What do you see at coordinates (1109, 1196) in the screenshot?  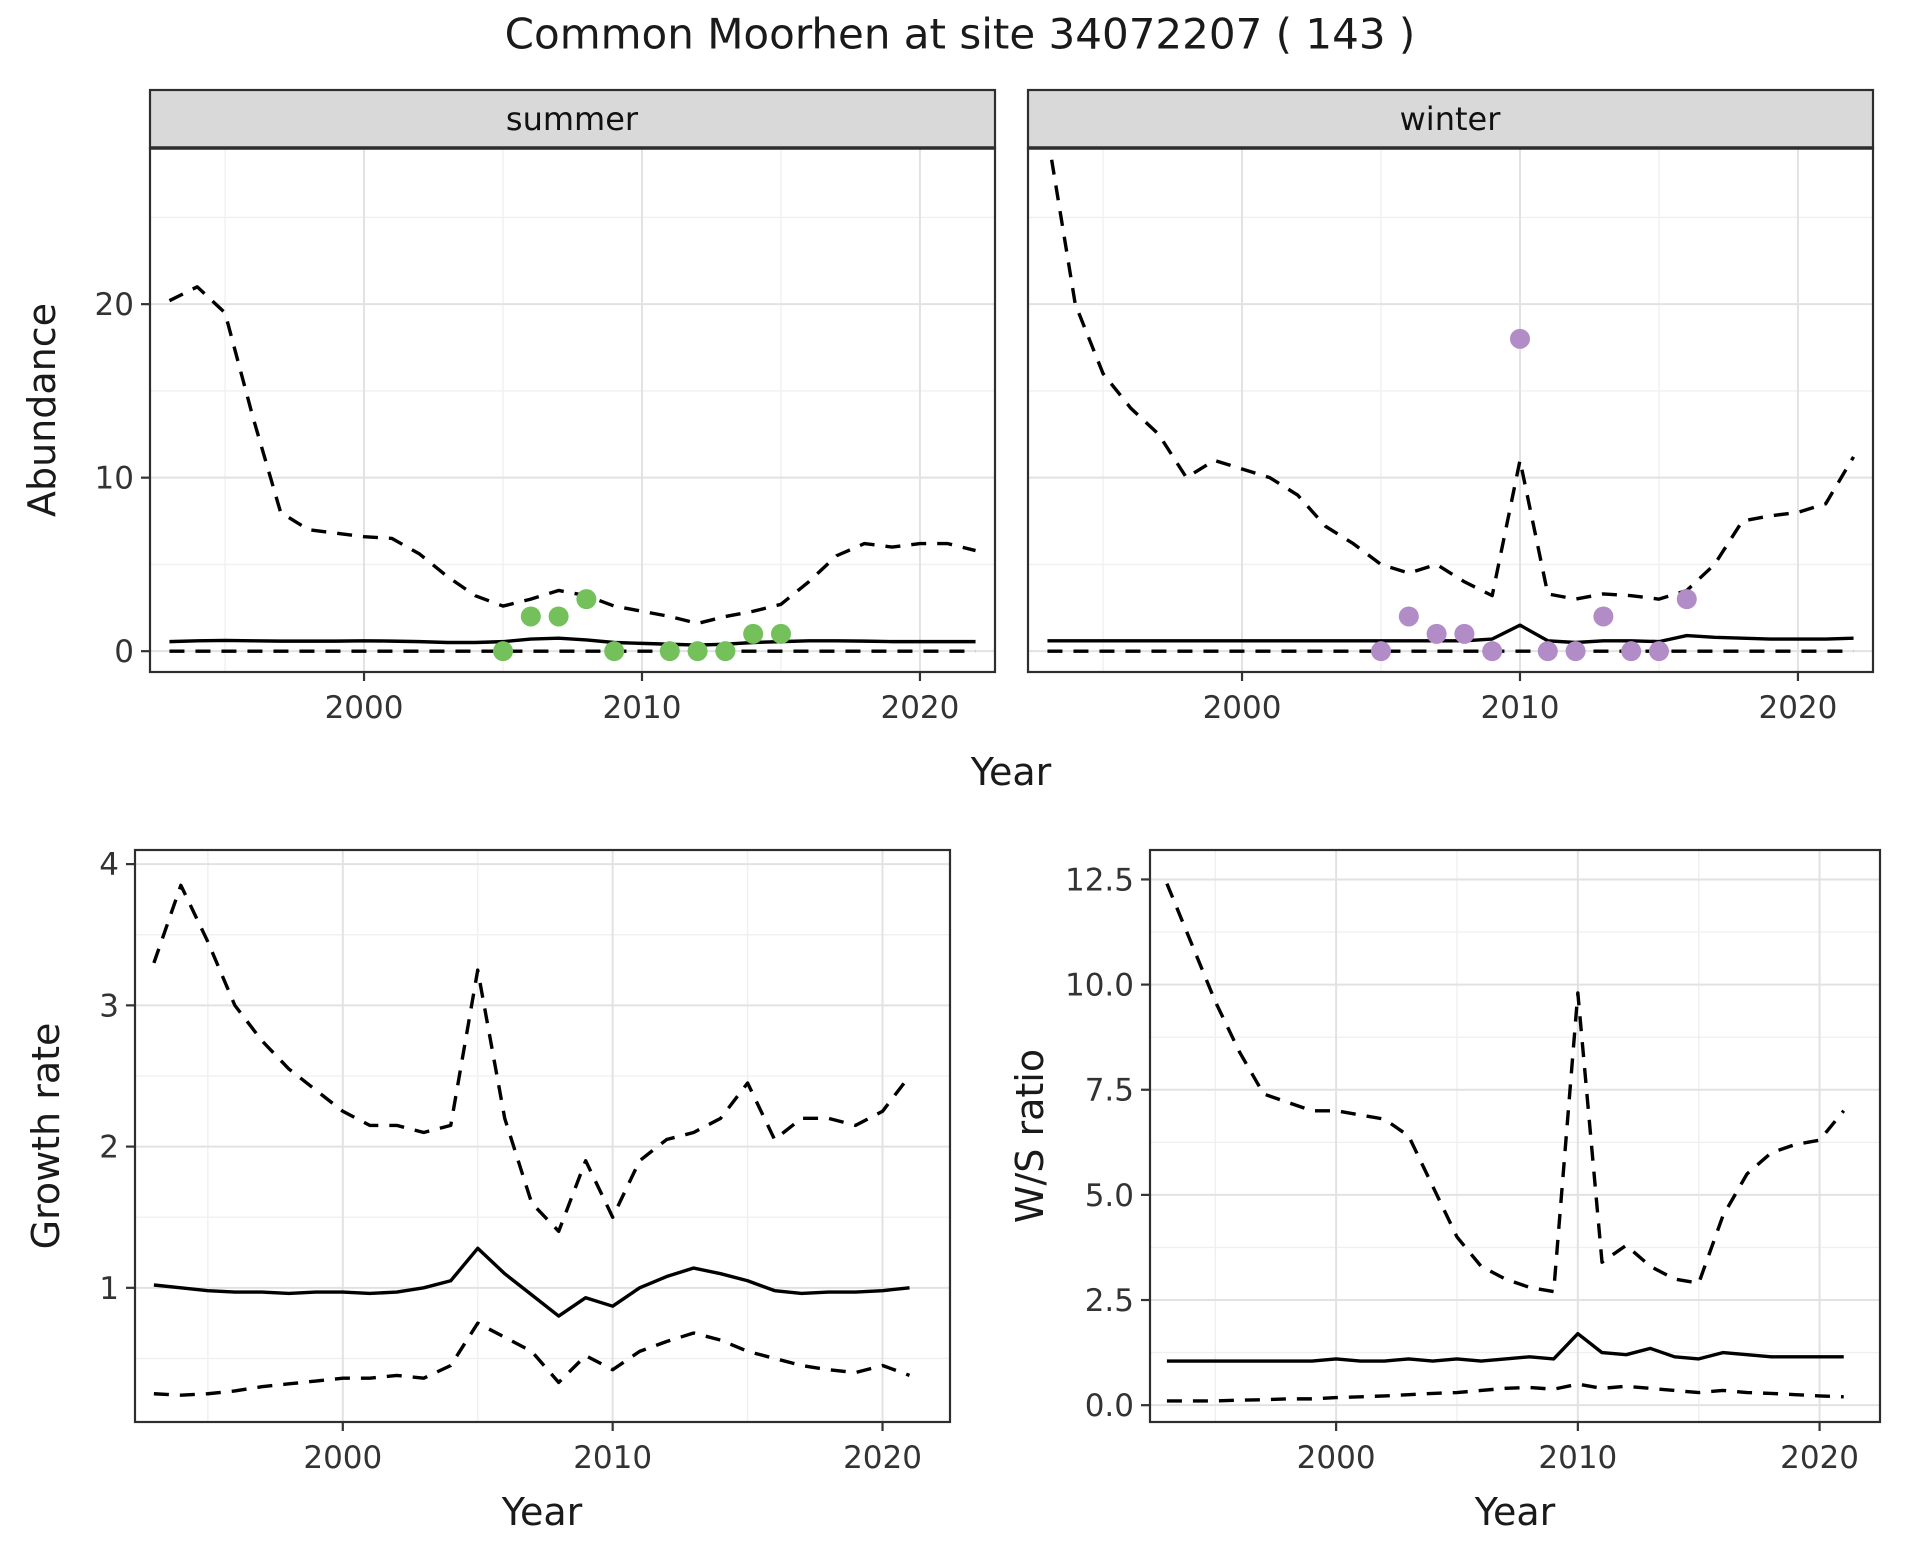 I see `y-tick-label: 5.0` at bounding box center [1109, 1196].